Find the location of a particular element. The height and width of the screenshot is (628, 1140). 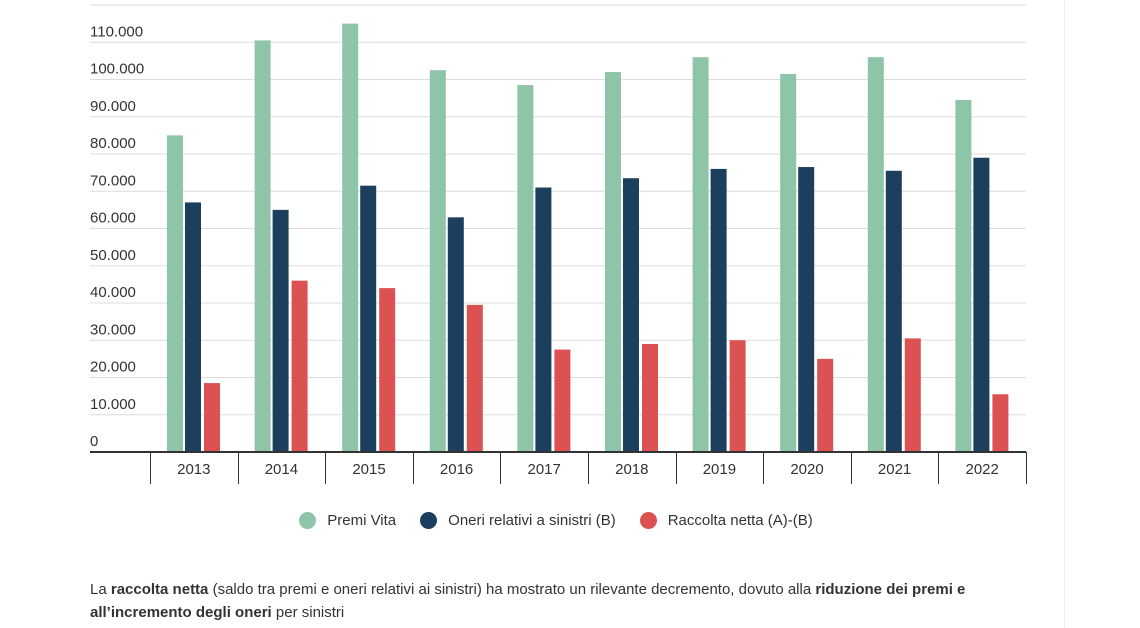

caption-emphasis: raccolta netta is located at coordinates (159, 589).